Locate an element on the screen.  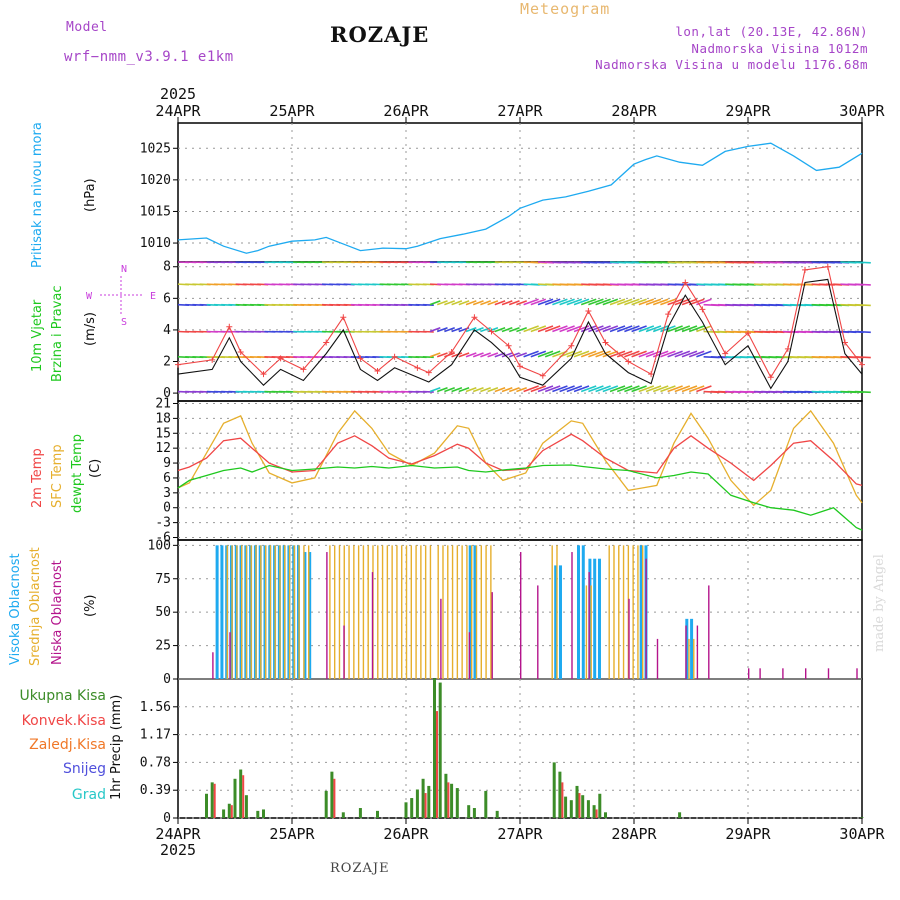
y-tick-label: 1025 is located at coordinates (155, 148).